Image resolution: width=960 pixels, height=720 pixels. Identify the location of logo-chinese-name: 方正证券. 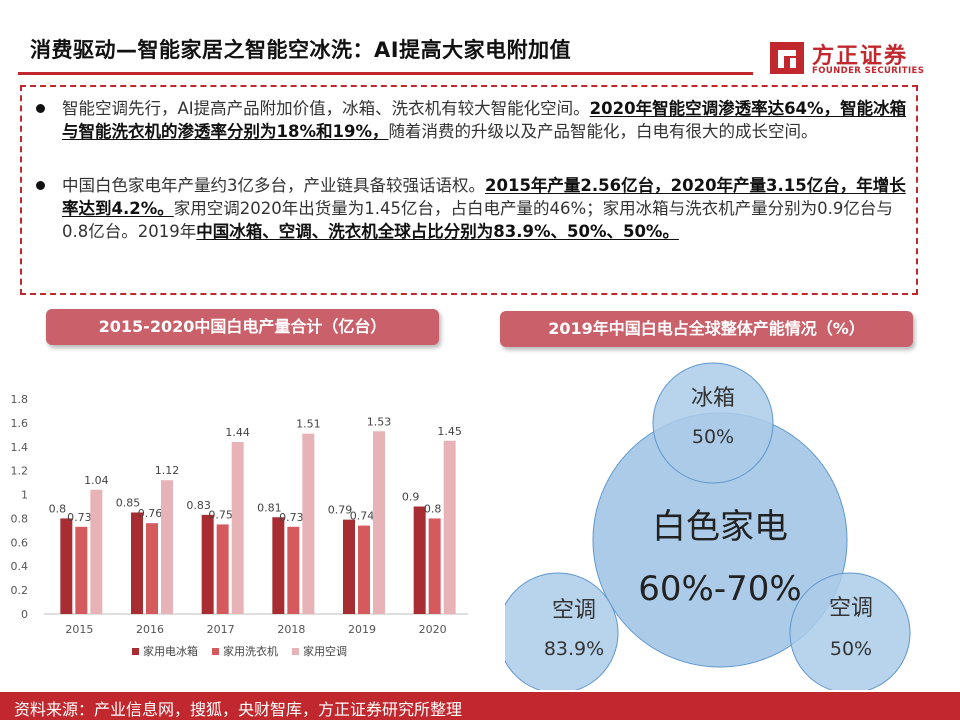
(860, 56).